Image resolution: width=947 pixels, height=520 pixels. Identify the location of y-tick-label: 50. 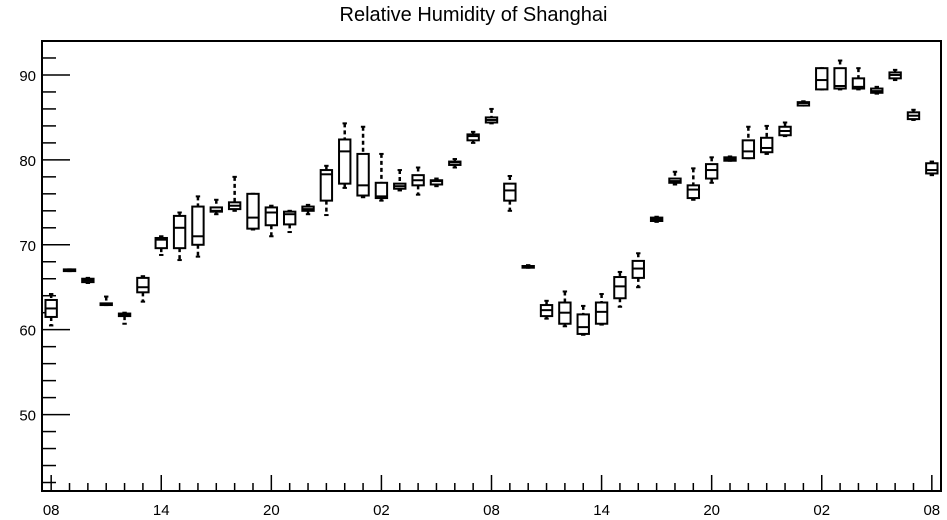
(27, 416).